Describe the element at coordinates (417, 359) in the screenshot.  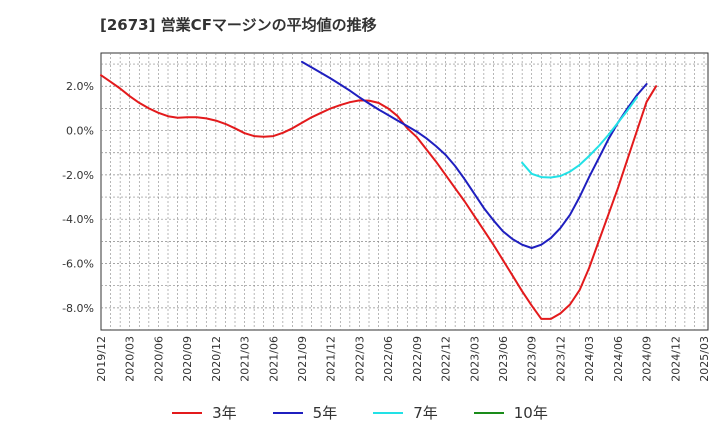
I see `x-tick-label: 2022/09` at that location.